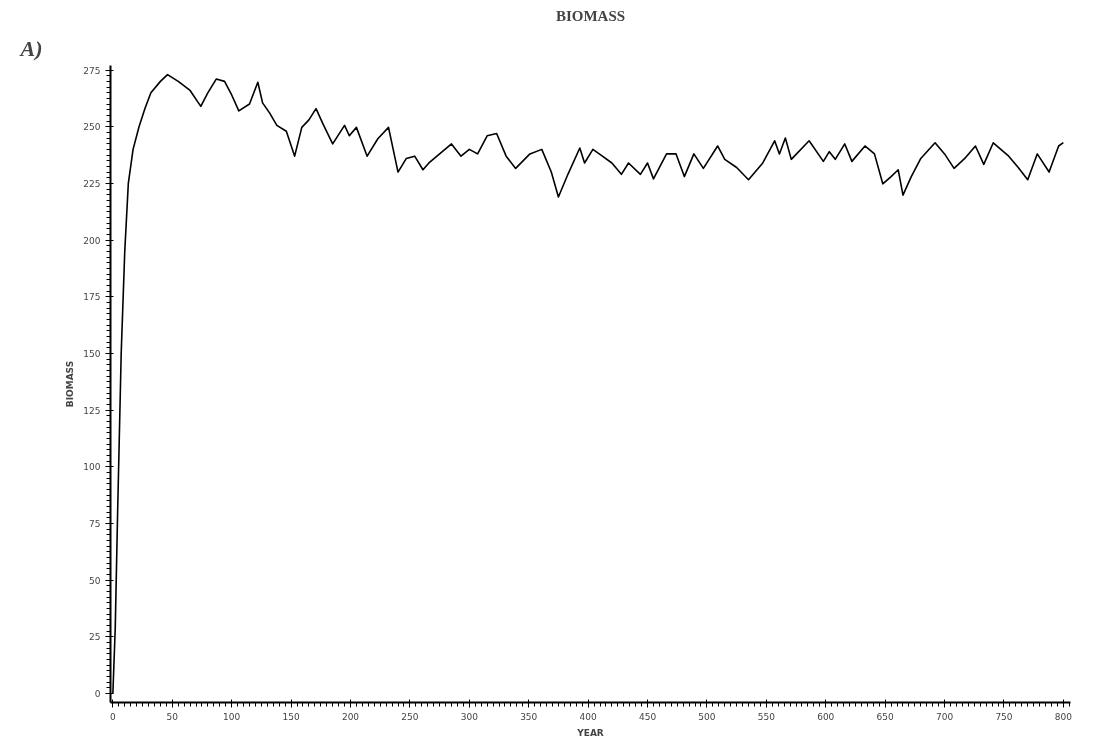 The height and width of the screenshot is (752, 1100). Describe the element at coordinates (885, 716) in the screenshot. I see `x-tick-label: 650` at that location.